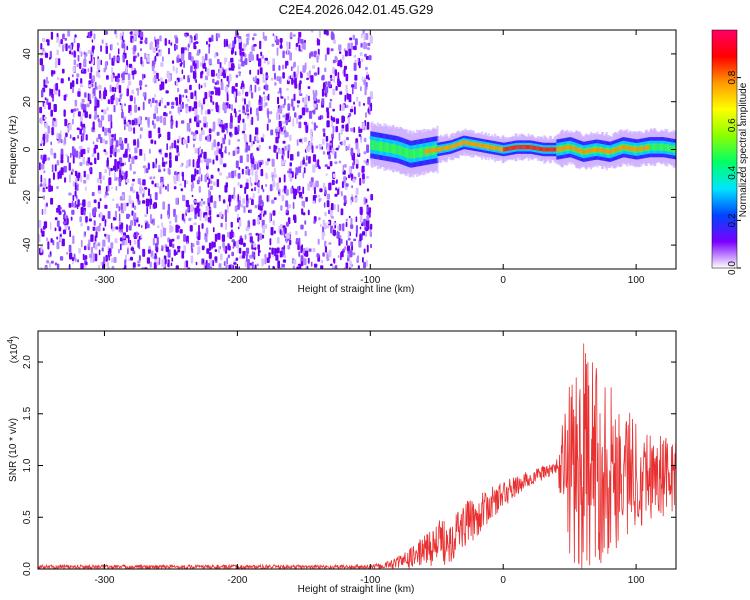 This screenshot has width=750, height=600. I want to click on spectrogram-y-tick-label: 40, so click(27, 54).